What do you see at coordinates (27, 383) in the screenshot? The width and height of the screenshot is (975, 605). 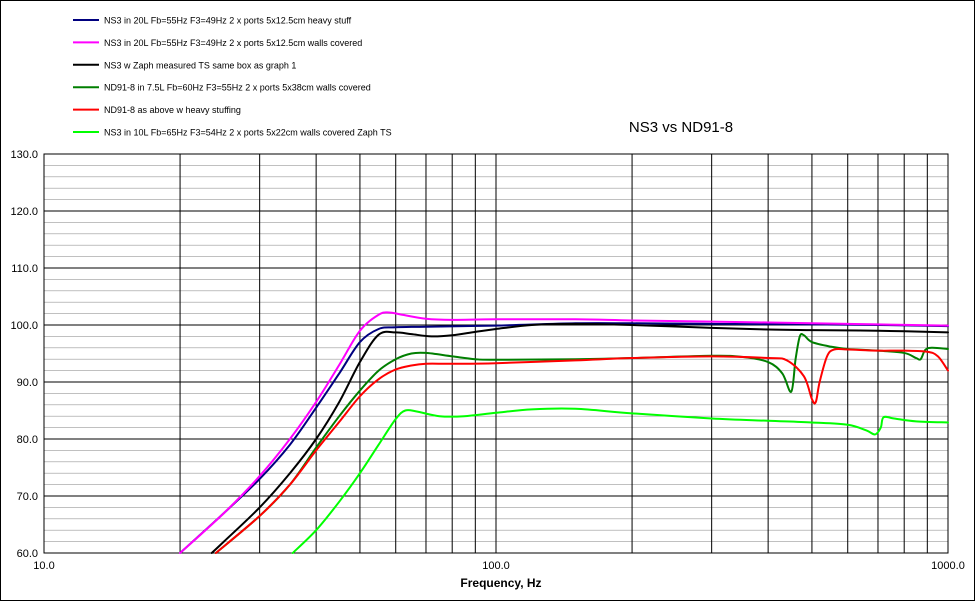 I see `y-tick-label: 90.0` at bounding box center [27, 383].